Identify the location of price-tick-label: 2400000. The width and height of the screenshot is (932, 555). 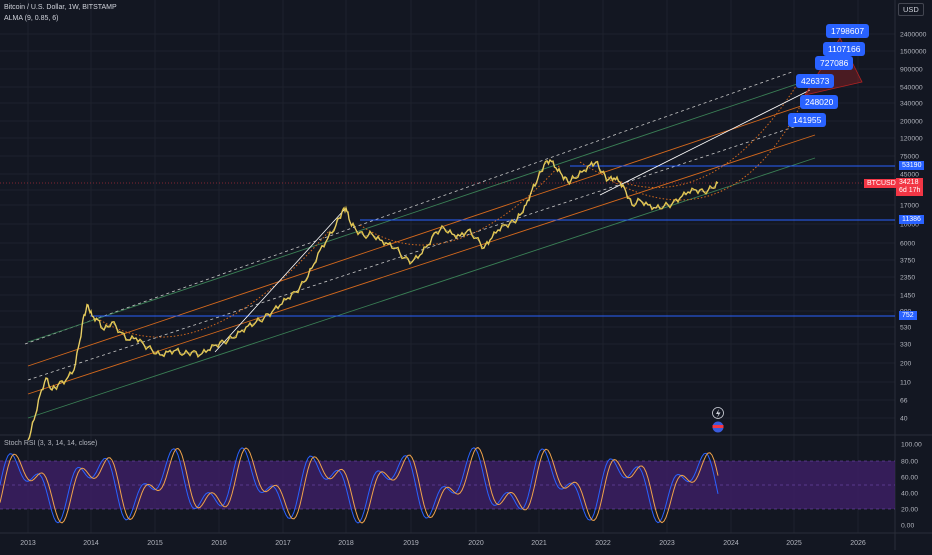
(913, 35).